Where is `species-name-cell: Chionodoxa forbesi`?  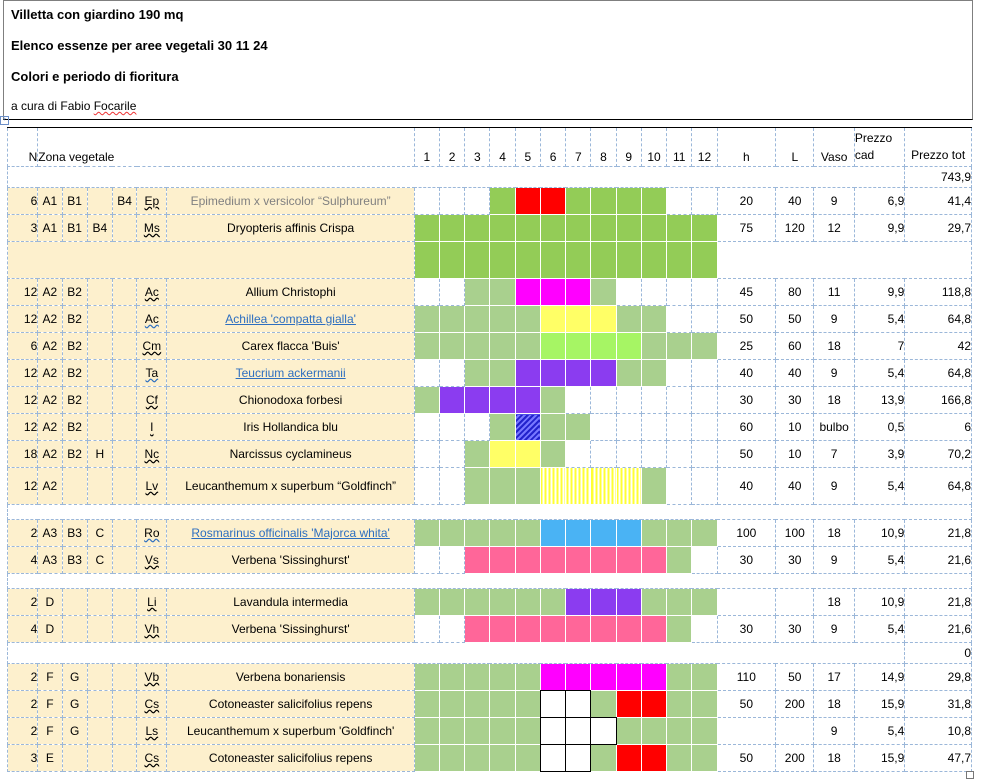 species-name-cell: Chionodoxa forbesi is located at coordinates (290, 400).